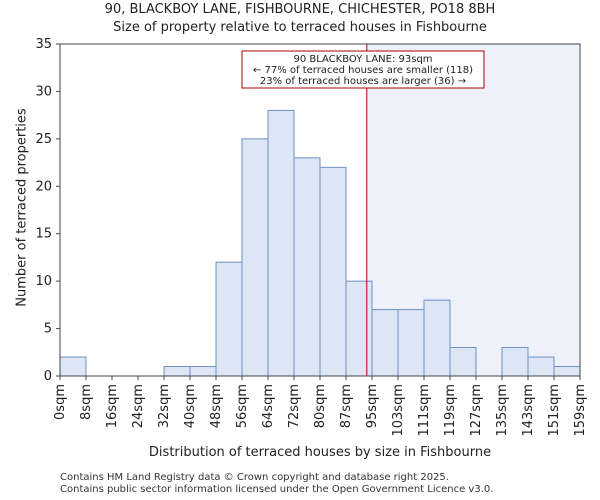 This screenshot has width=600, height=500. I want to click on y-axis-label: Number of terraced properties, so click(22, 207).